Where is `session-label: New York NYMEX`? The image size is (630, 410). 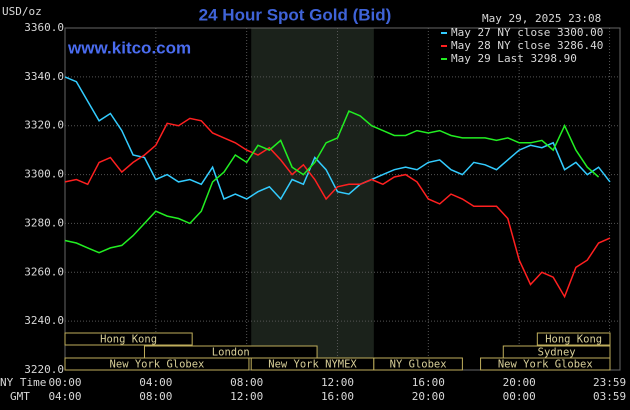
session-label: New York NYMEX is located at coordinates (312, 365).